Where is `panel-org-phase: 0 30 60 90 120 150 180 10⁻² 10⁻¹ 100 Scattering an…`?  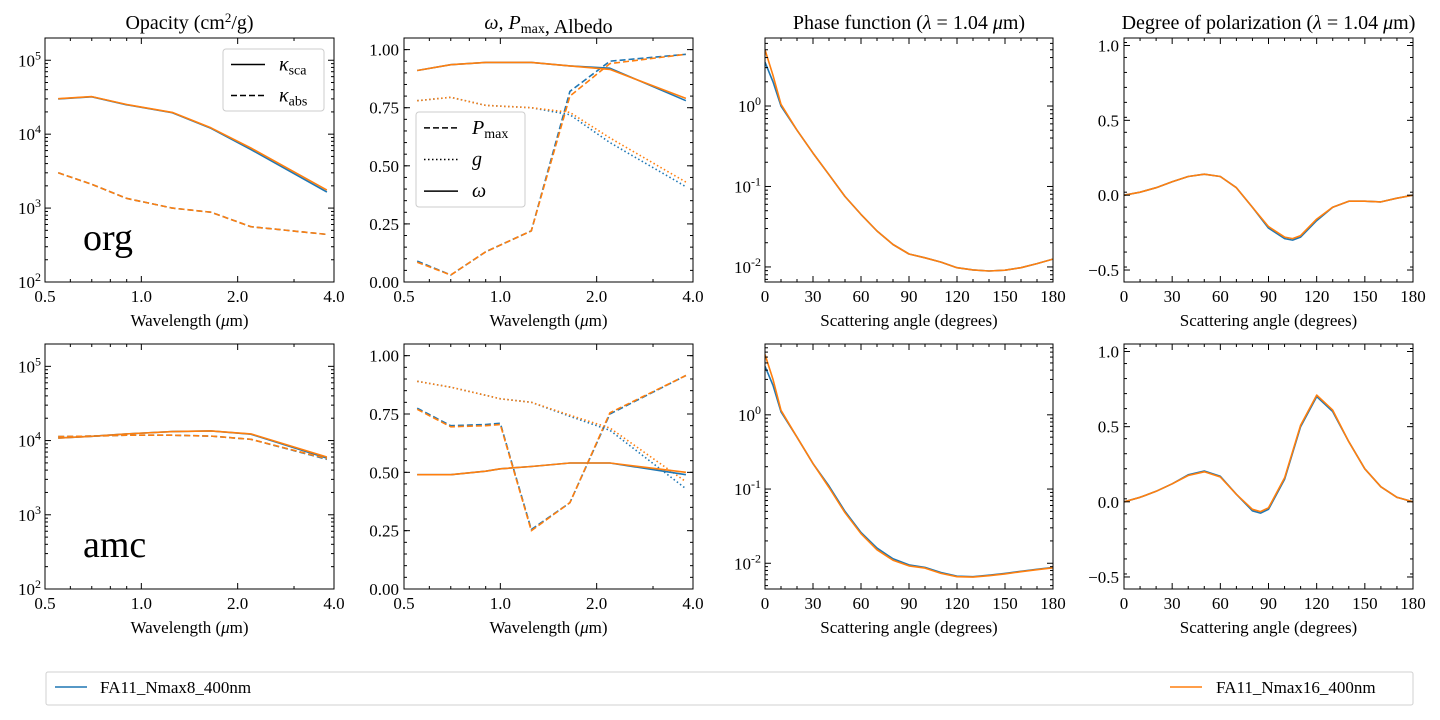 panel-org-phase: 0 30 60 90 120 150 180 10⁻² 10⁻¹ 100 Scattering an… is located at coordinates (900, 171).